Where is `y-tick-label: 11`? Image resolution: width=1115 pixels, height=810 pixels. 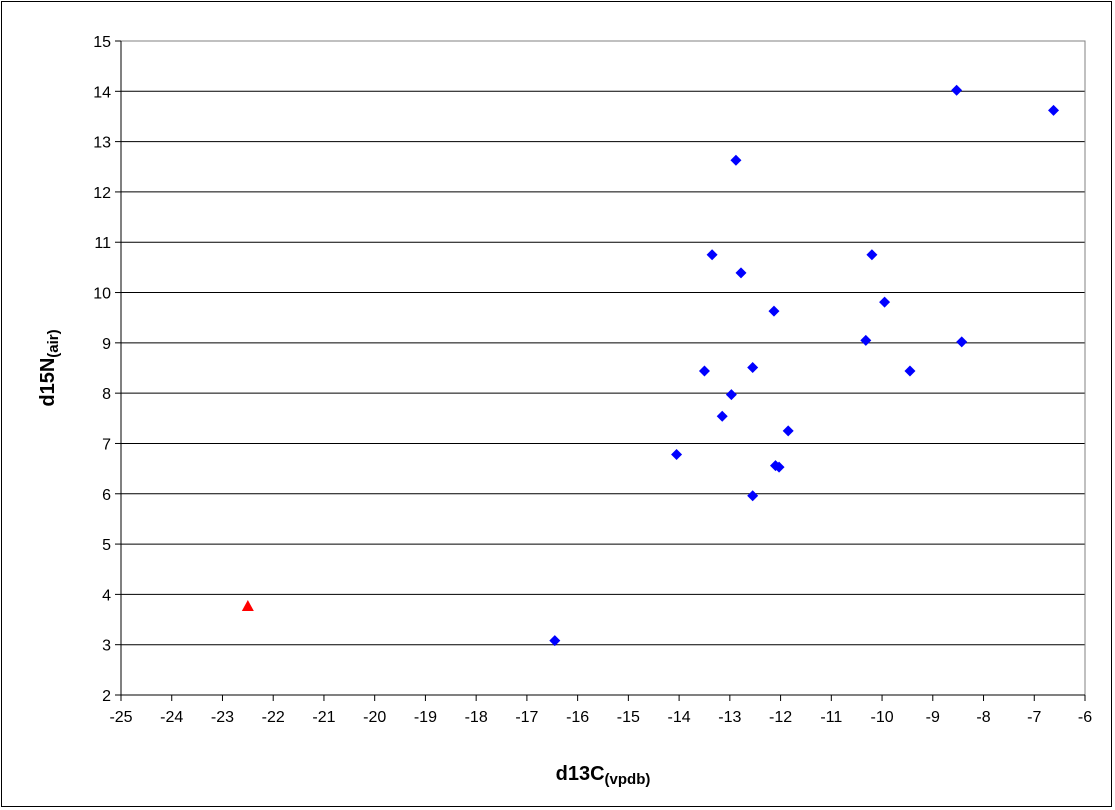 y-tick-label: 11 is located at coordinates (102, 243).